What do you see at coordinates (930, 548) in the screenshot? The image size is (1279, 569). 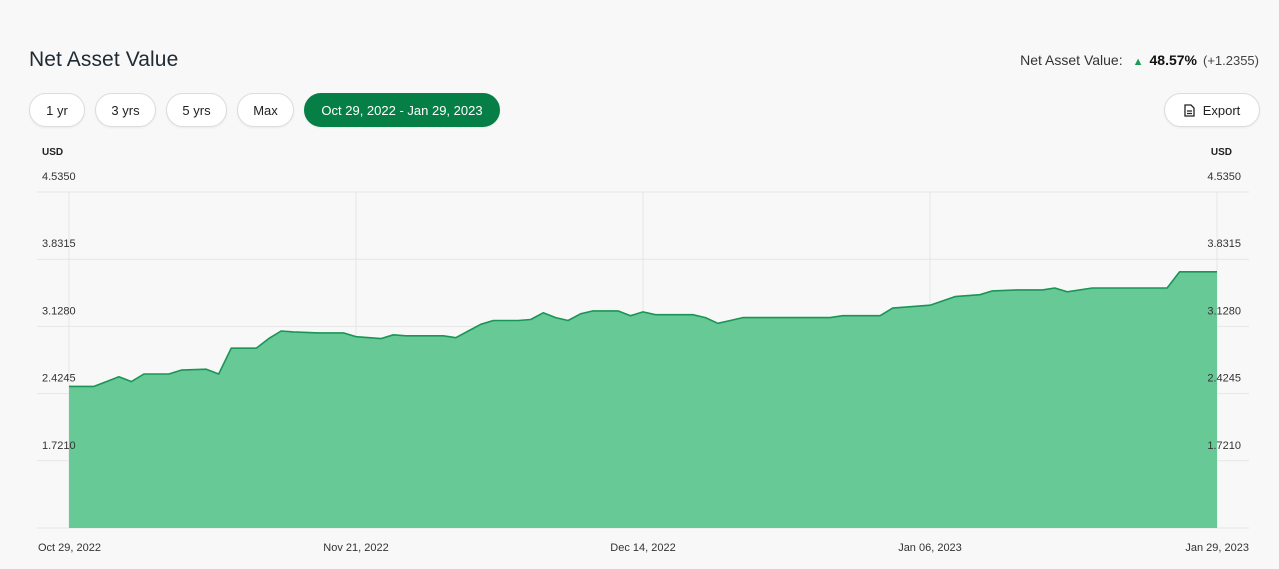 I see `x-tick-label: Jan 06, 2023` at bounding box center [930, 548].